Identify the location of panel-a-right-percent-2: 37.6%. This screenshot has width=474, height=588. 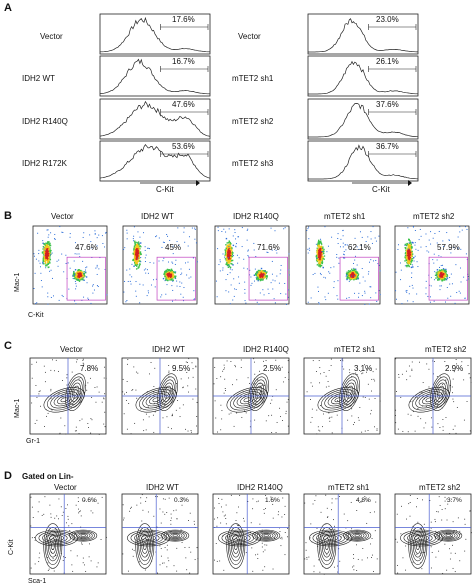
(387, 104).